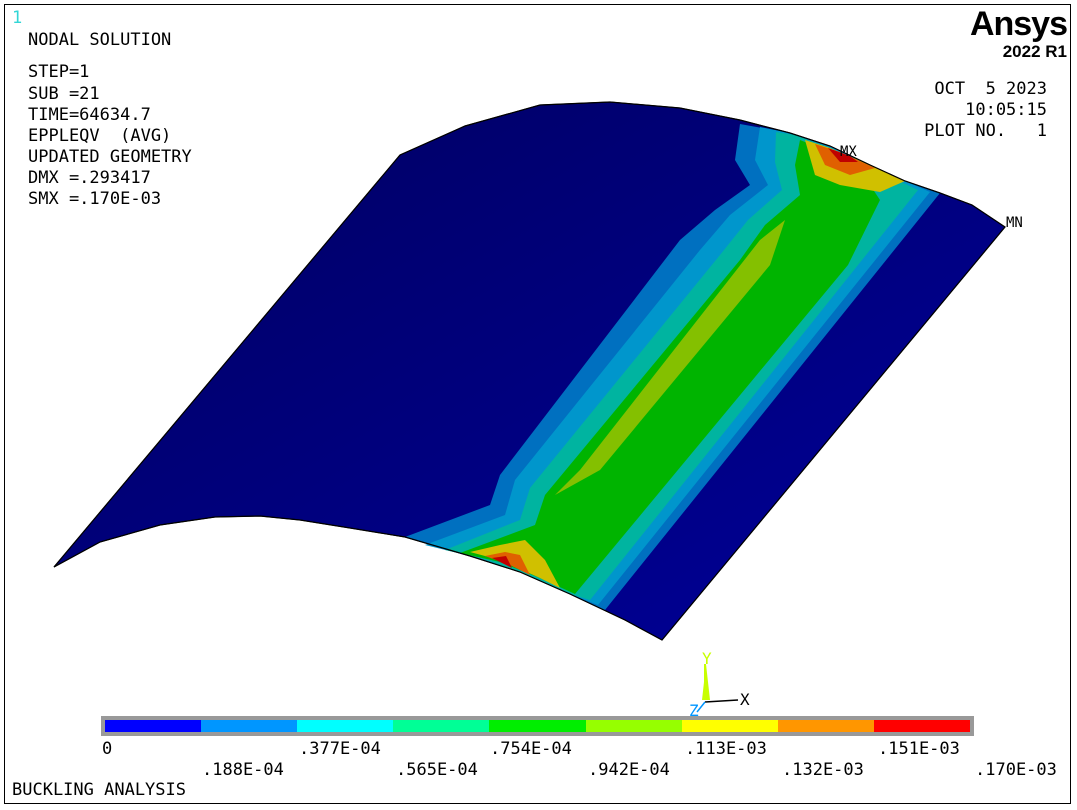 The height and width of the screenshot is (810, 1077). What do you see at coordinates (719, 684) in the screenshot?
I see `coordinate-triad: Y X Z` at bounding box center [719, 684].